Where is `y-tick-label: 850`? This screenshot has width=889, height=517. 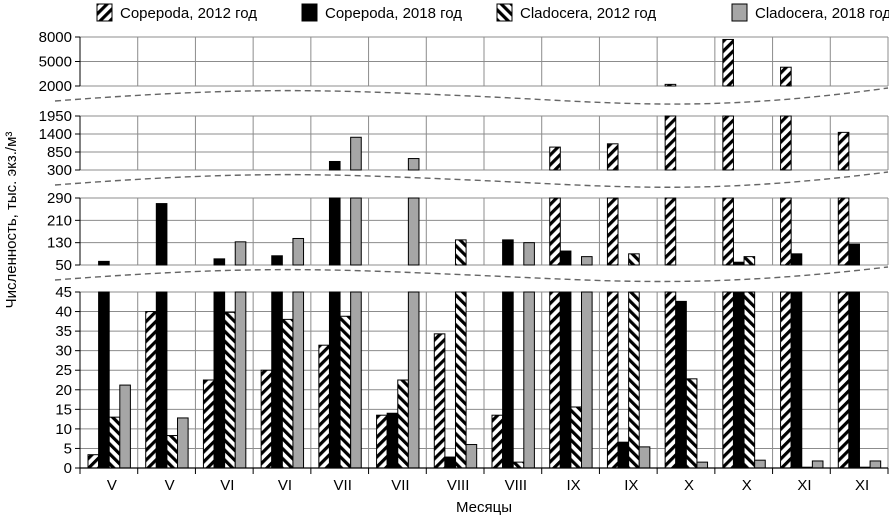 y-tick-label: 850 is located at coordinates (59, 152).